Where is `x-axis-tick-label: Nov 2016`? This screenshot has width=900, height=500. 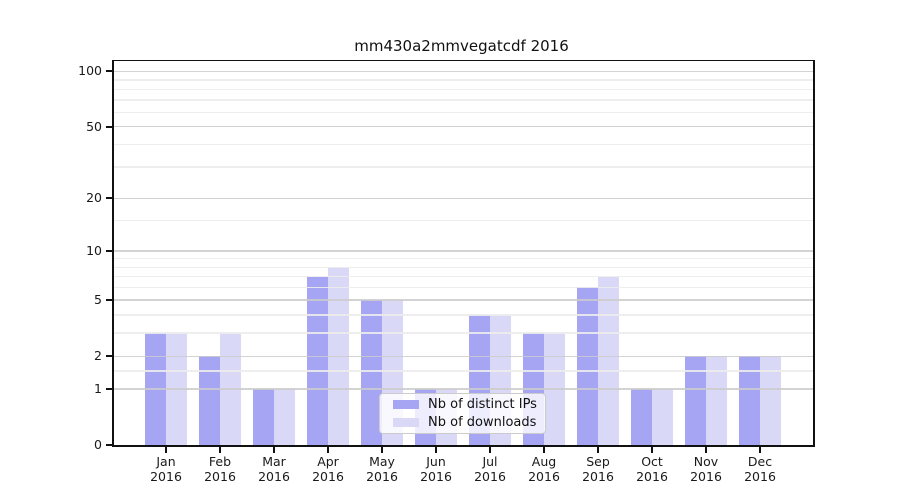 x-axis-tick-label: Nov 2016 is located at coordinates (706, 469).